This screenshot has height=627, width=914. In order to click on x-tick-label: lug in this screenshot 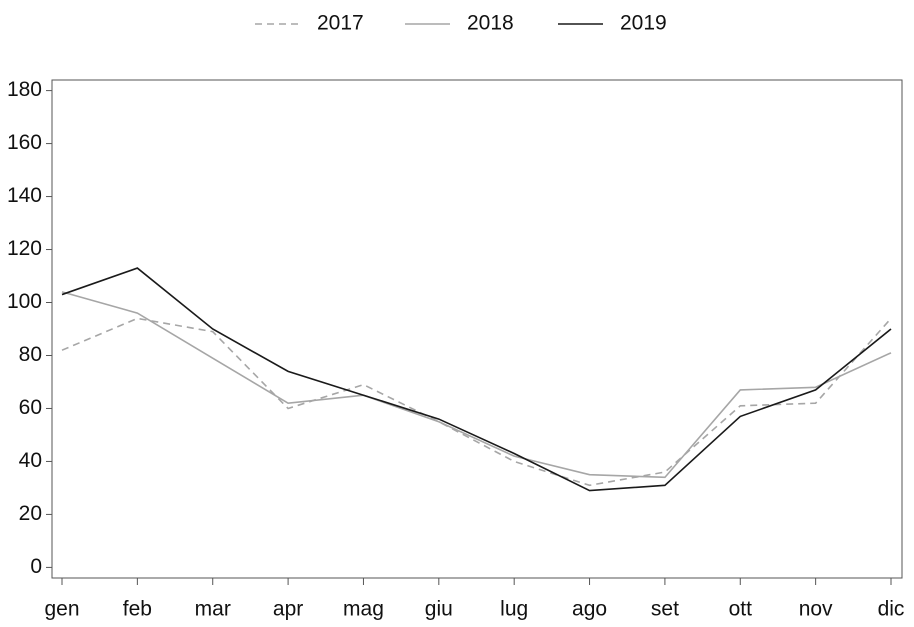, I will do `click(514, 609)`.